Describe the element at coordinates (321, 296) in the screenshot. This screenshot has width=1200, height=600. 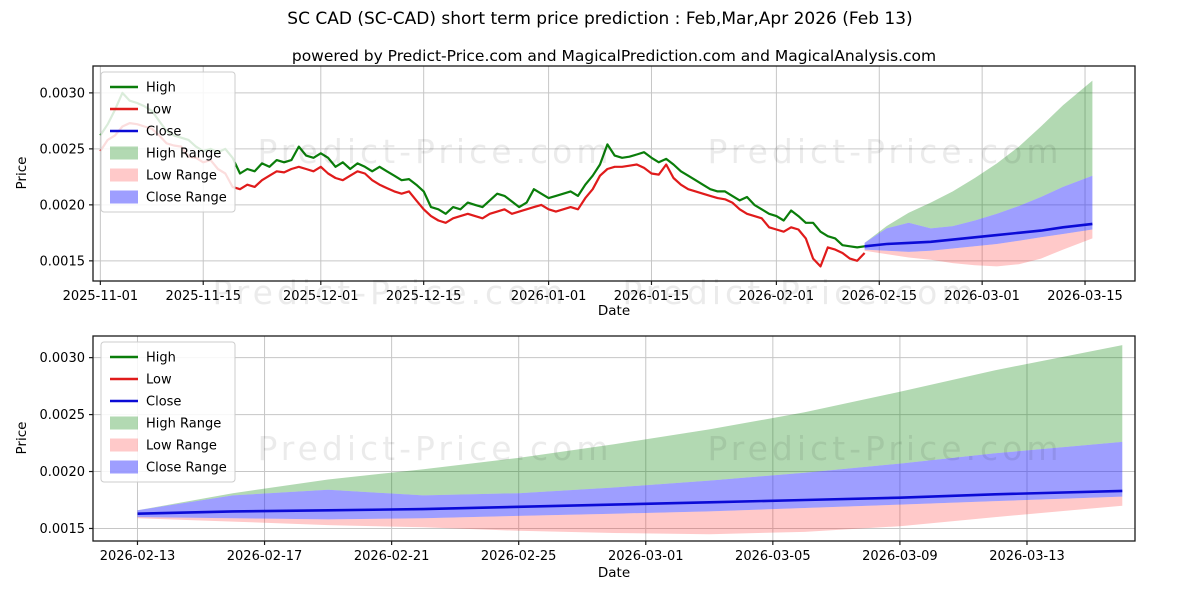
I see `x-tick-label: 2025-12-01` at that location.